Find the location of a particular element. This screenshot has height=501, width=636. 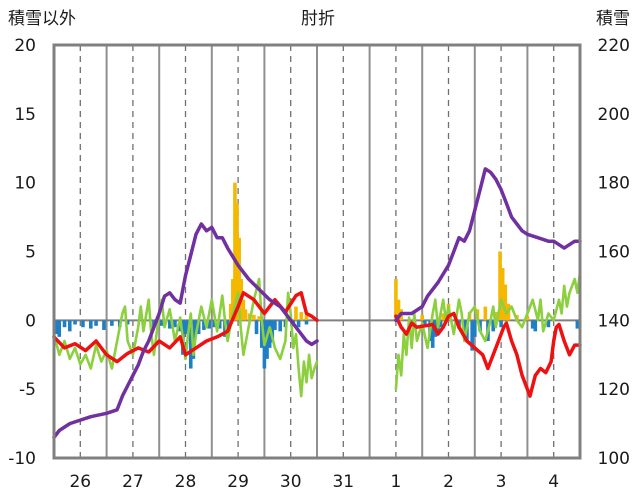

left-tick-label: 15 is located at coordinates (25, 115).